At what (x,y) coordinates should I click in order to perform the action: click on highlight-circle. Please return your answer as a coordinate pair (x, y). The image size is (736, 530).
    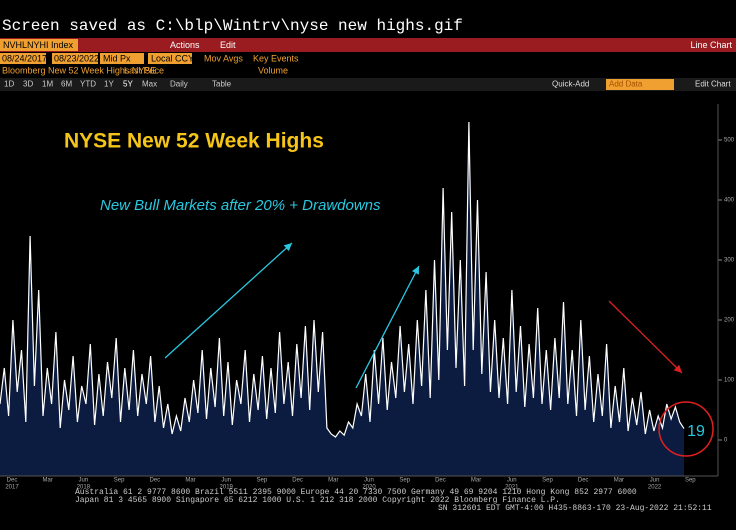
    Looking at the image, I should click on (686, 429).